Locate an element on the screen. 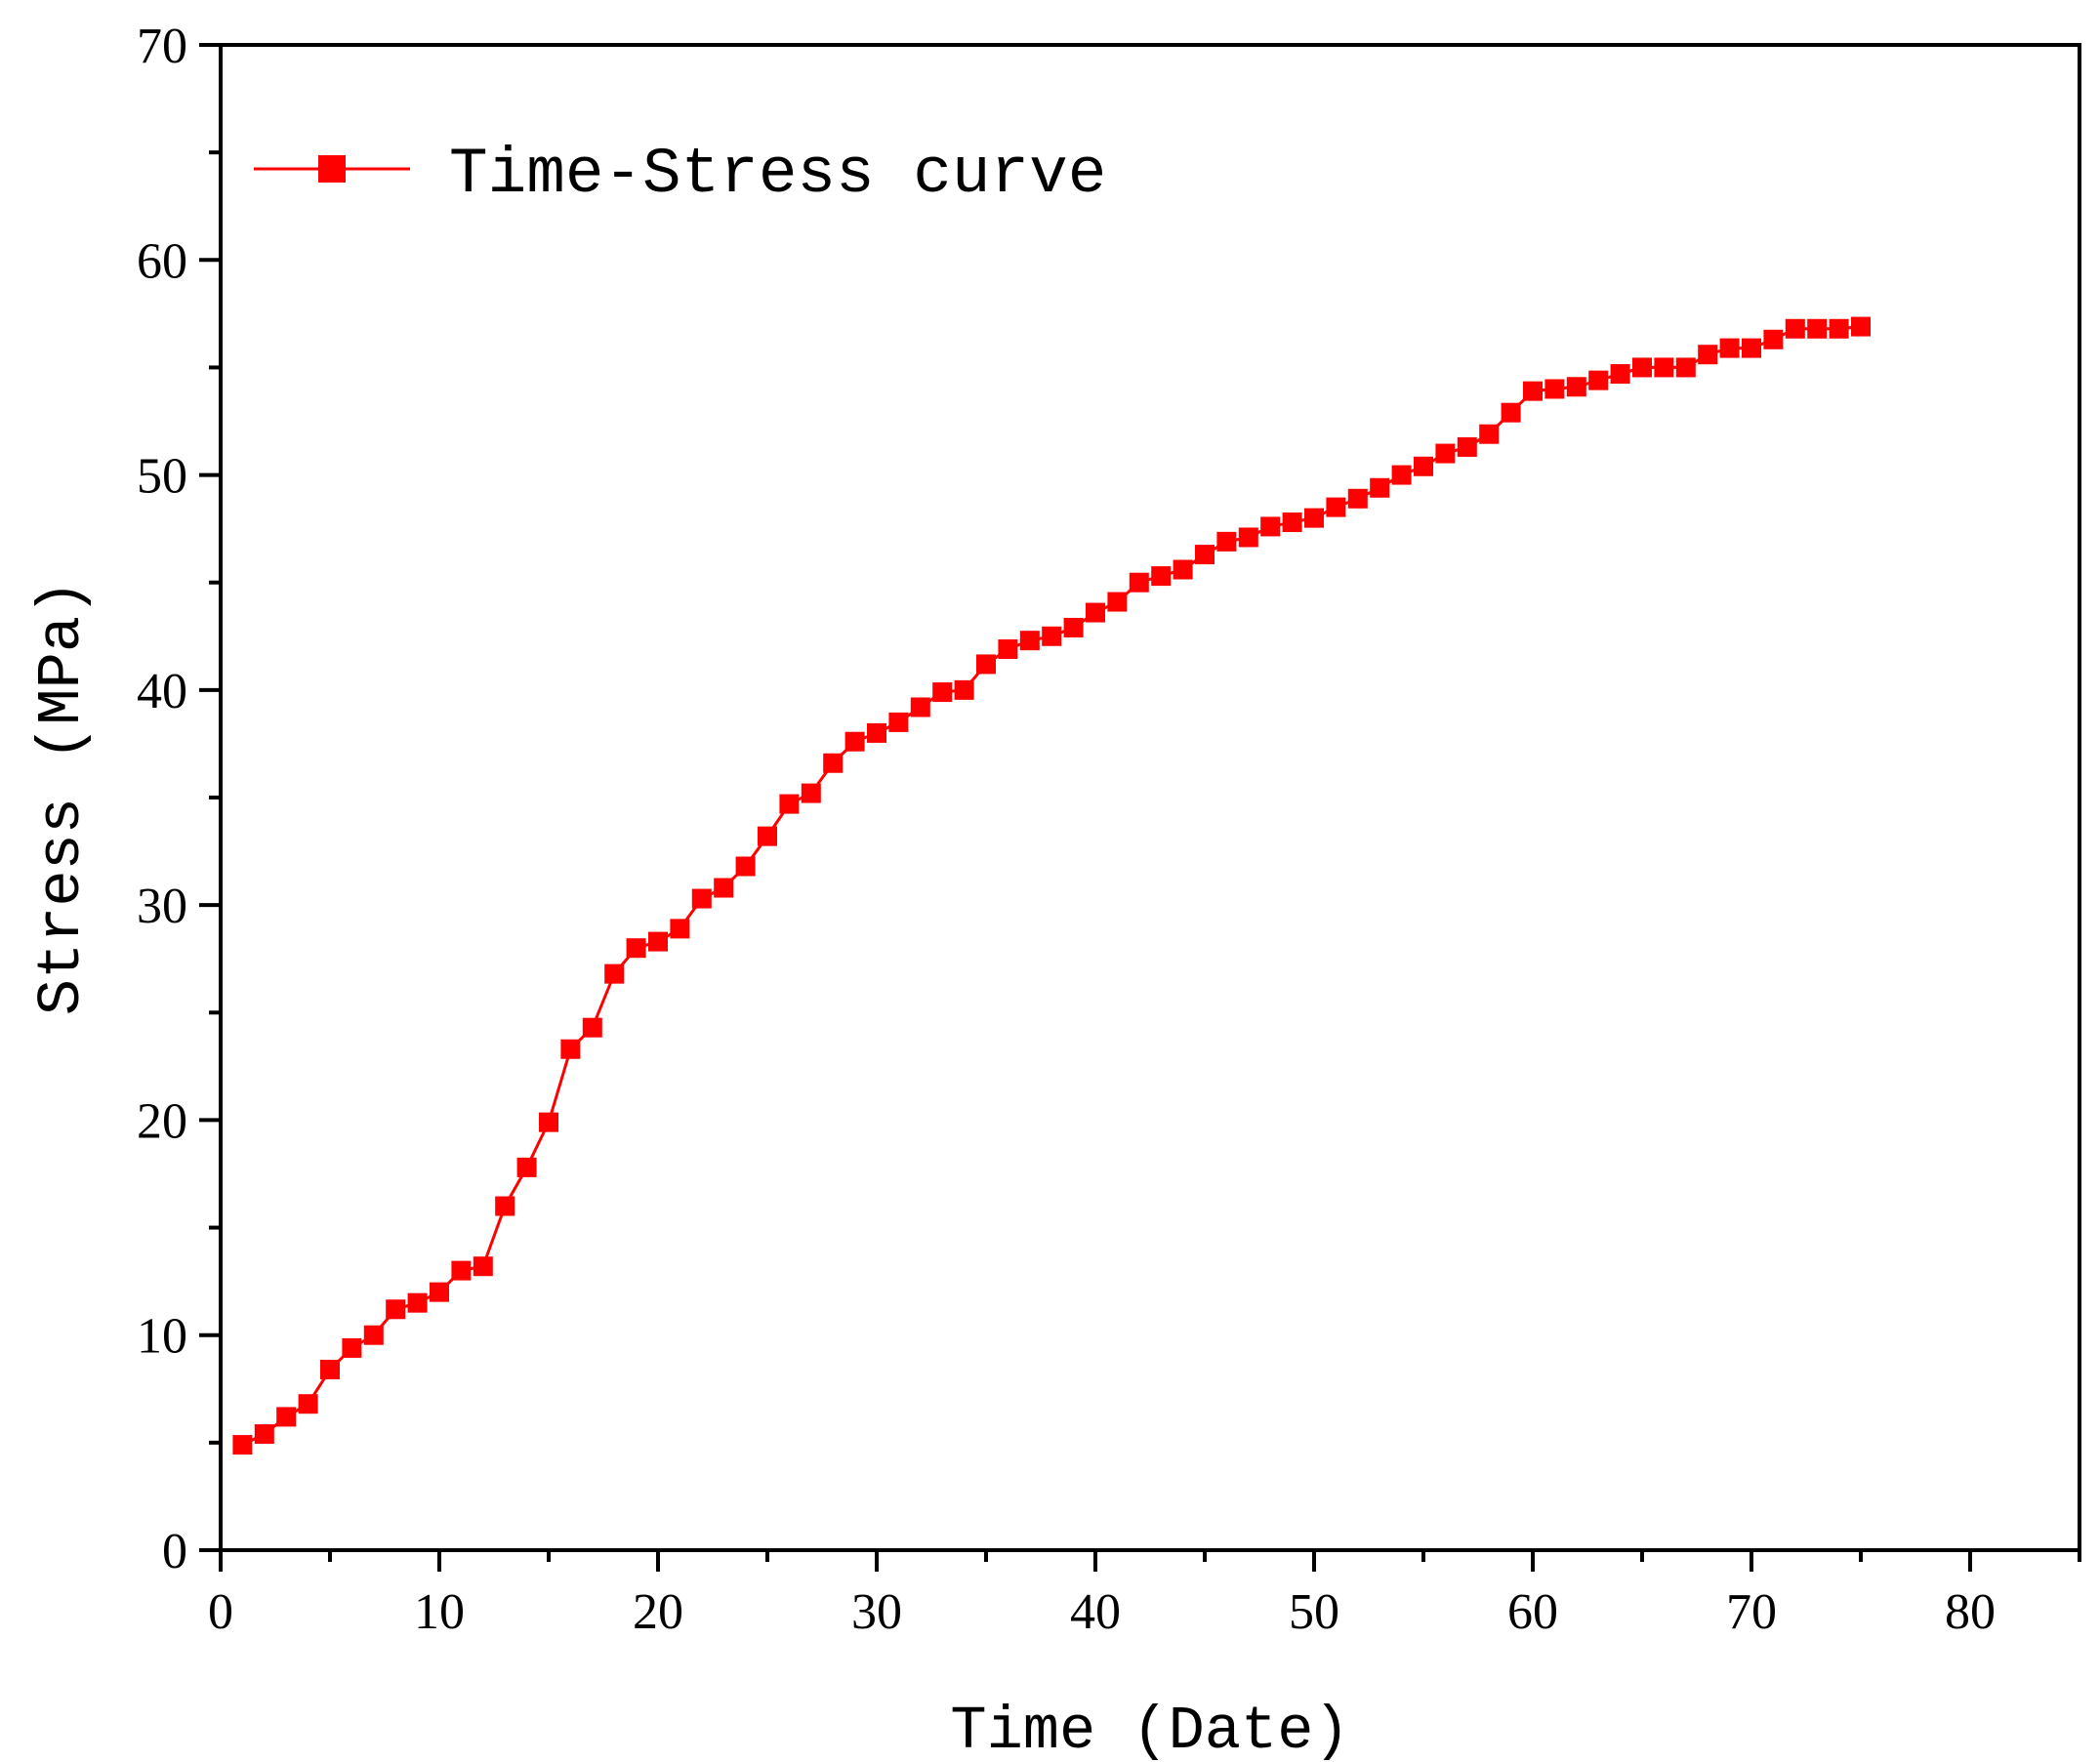 The width and height of the screenshot is (2100, 1762). y-tick-label: 50 is located at coordinates (162, 477).